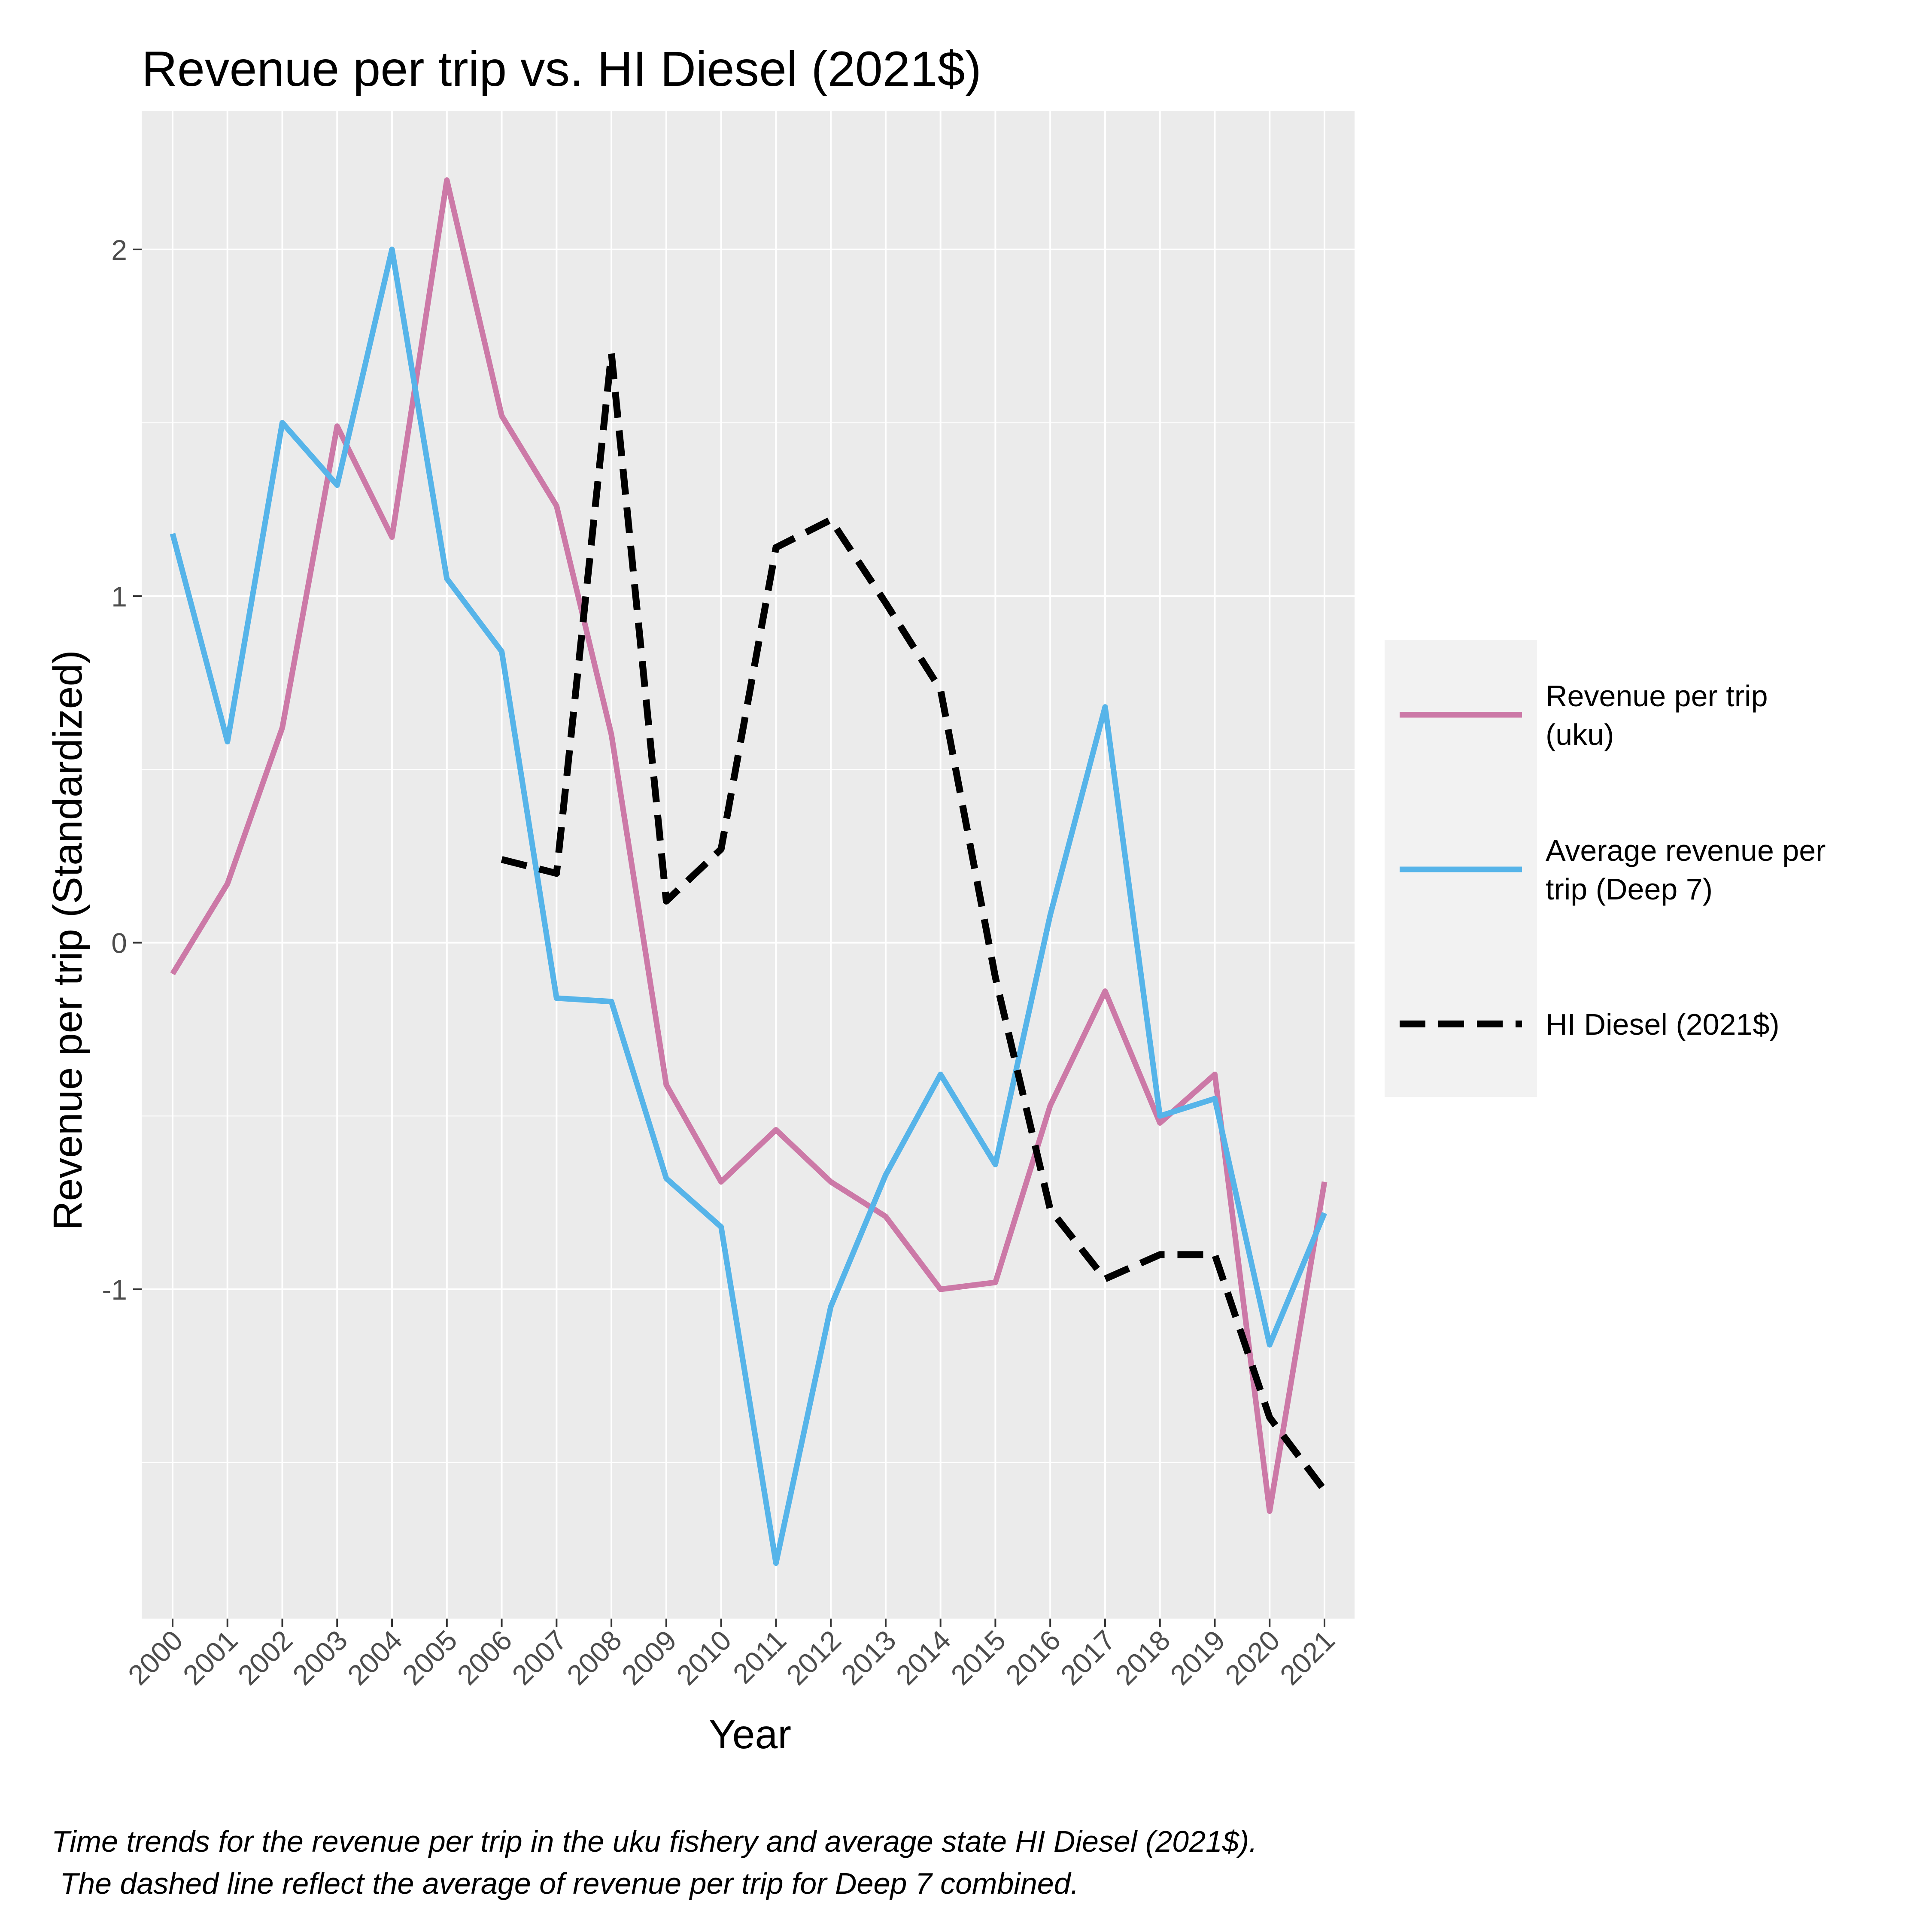  What do you see at coordinates (868, 1657) in the screenshot?
I see `x-tick-label: 2013` at bounding box center [868, 1657].